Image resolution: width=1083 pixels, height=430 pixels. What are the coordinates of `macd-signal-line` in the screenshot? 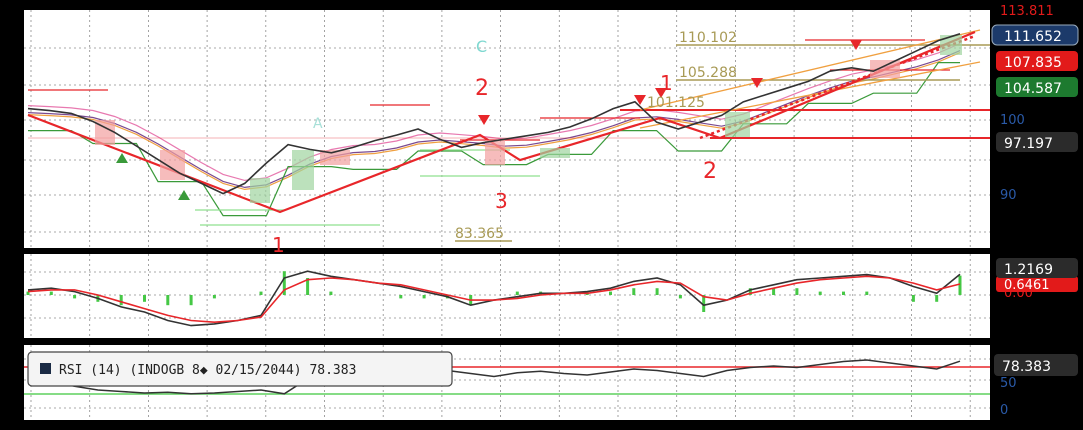 It's located at (494, 299).